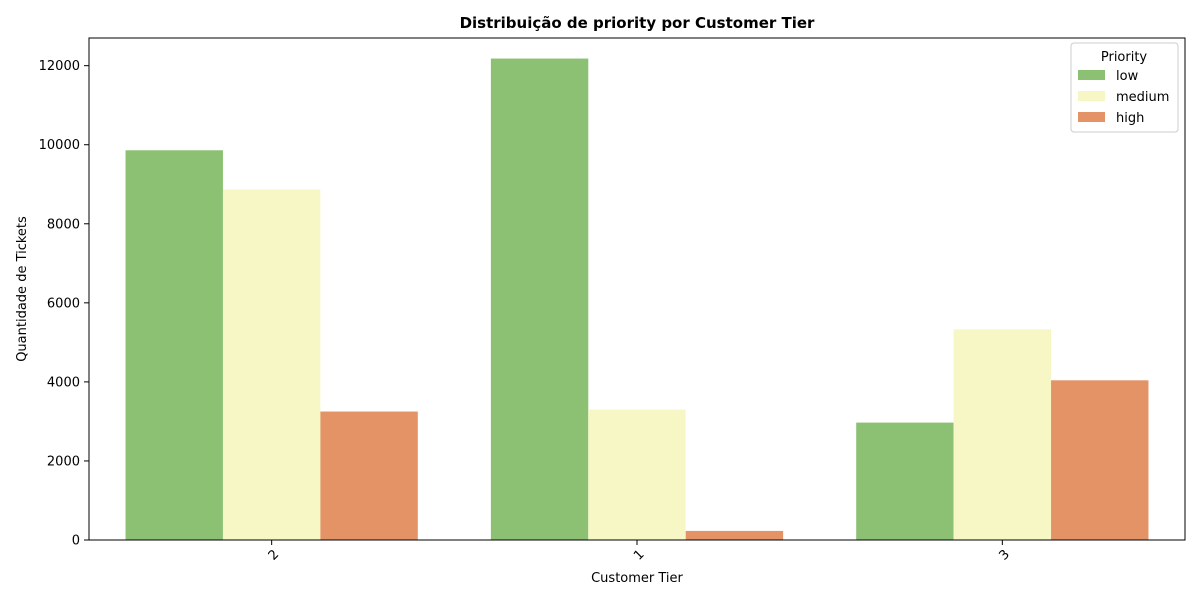  What do you see at coordinates (1091, 75) in the screenshot?
I see `legend-swatch-low` at bounding box center [1091, 75].